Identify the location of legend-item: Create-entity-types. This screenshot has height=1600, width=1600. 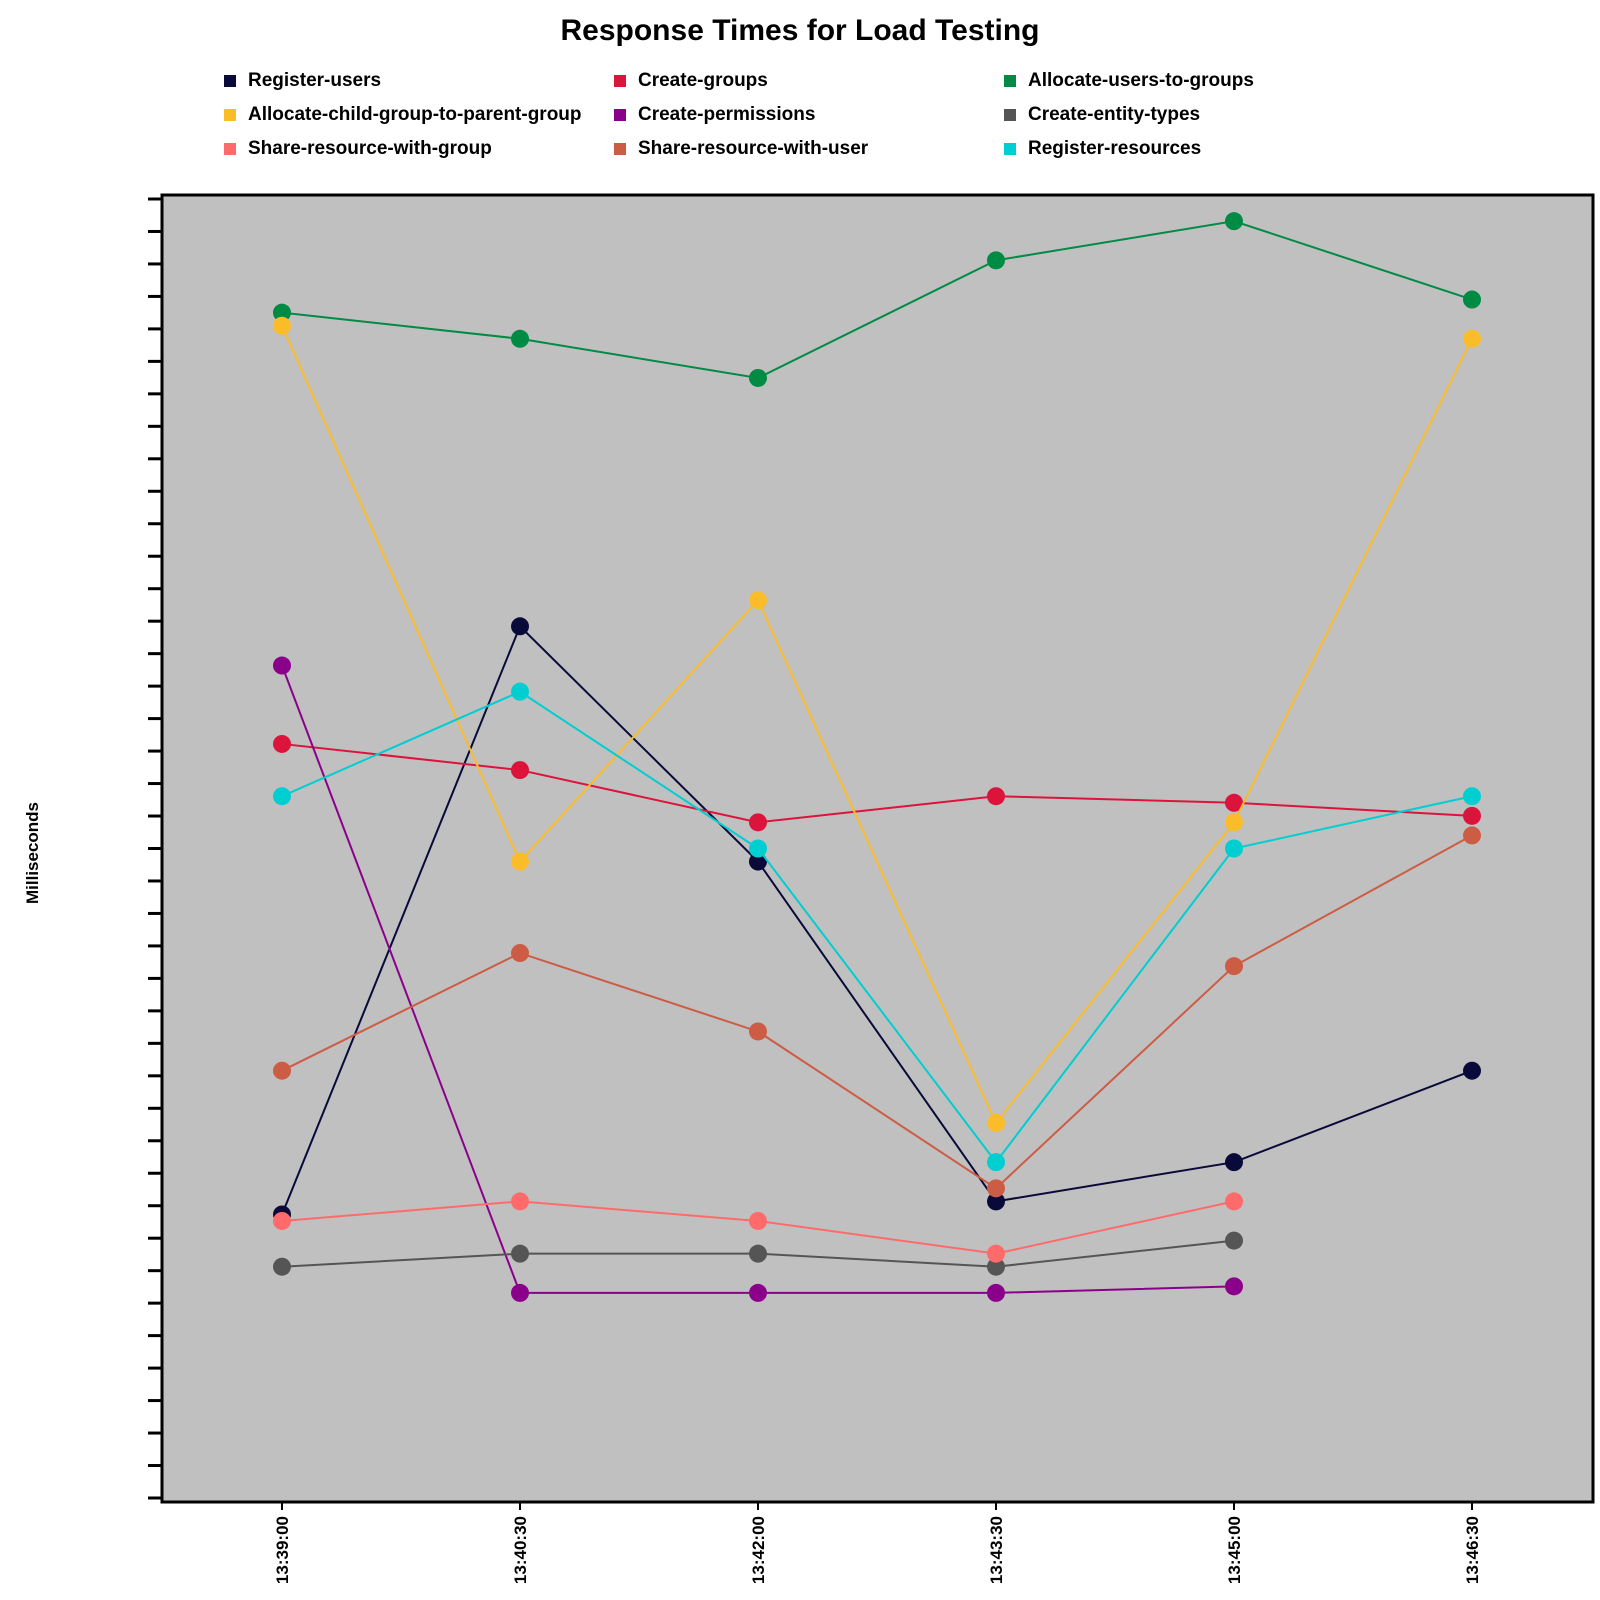
(1102, 115).